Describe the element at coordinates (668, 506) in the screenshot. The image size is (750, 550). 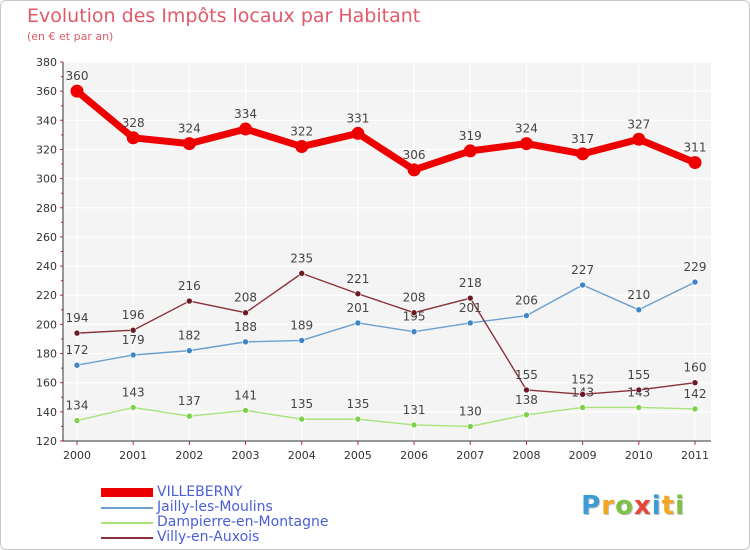
I see `logo-letter: t` at that location.